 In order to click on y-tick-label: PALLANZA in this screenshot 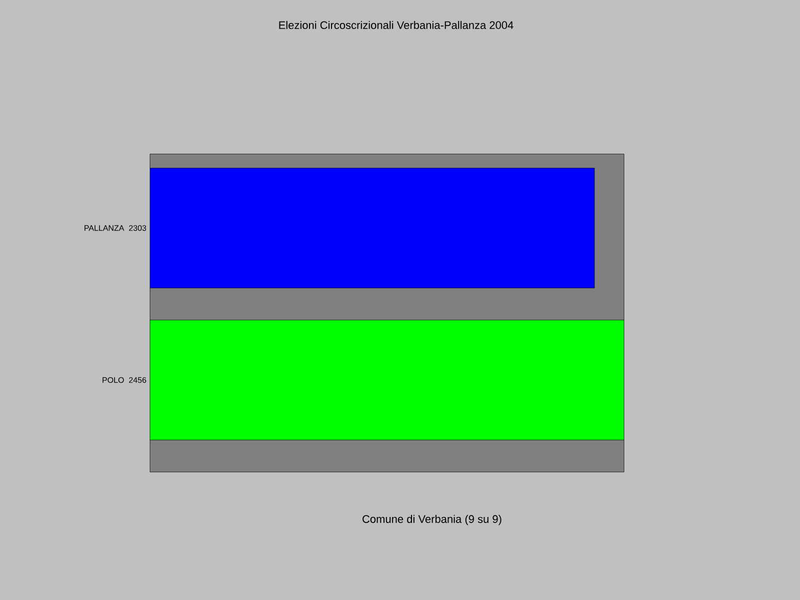, I will do `click(104, 228)`.